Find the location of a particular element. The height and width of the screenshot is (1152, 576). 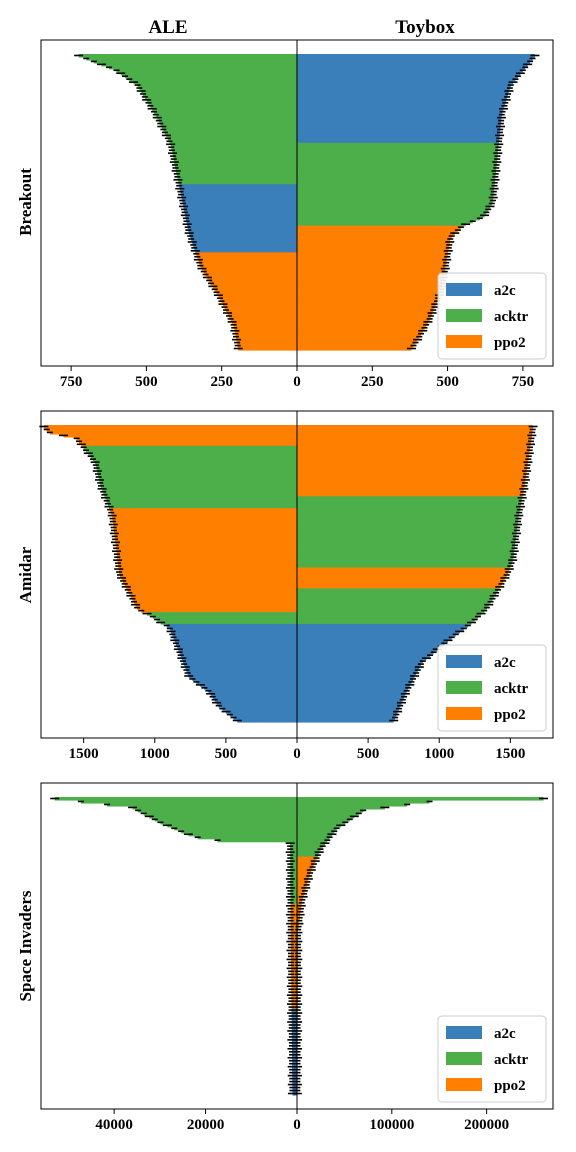

toybox-bars is located at coordinates (420, 946).